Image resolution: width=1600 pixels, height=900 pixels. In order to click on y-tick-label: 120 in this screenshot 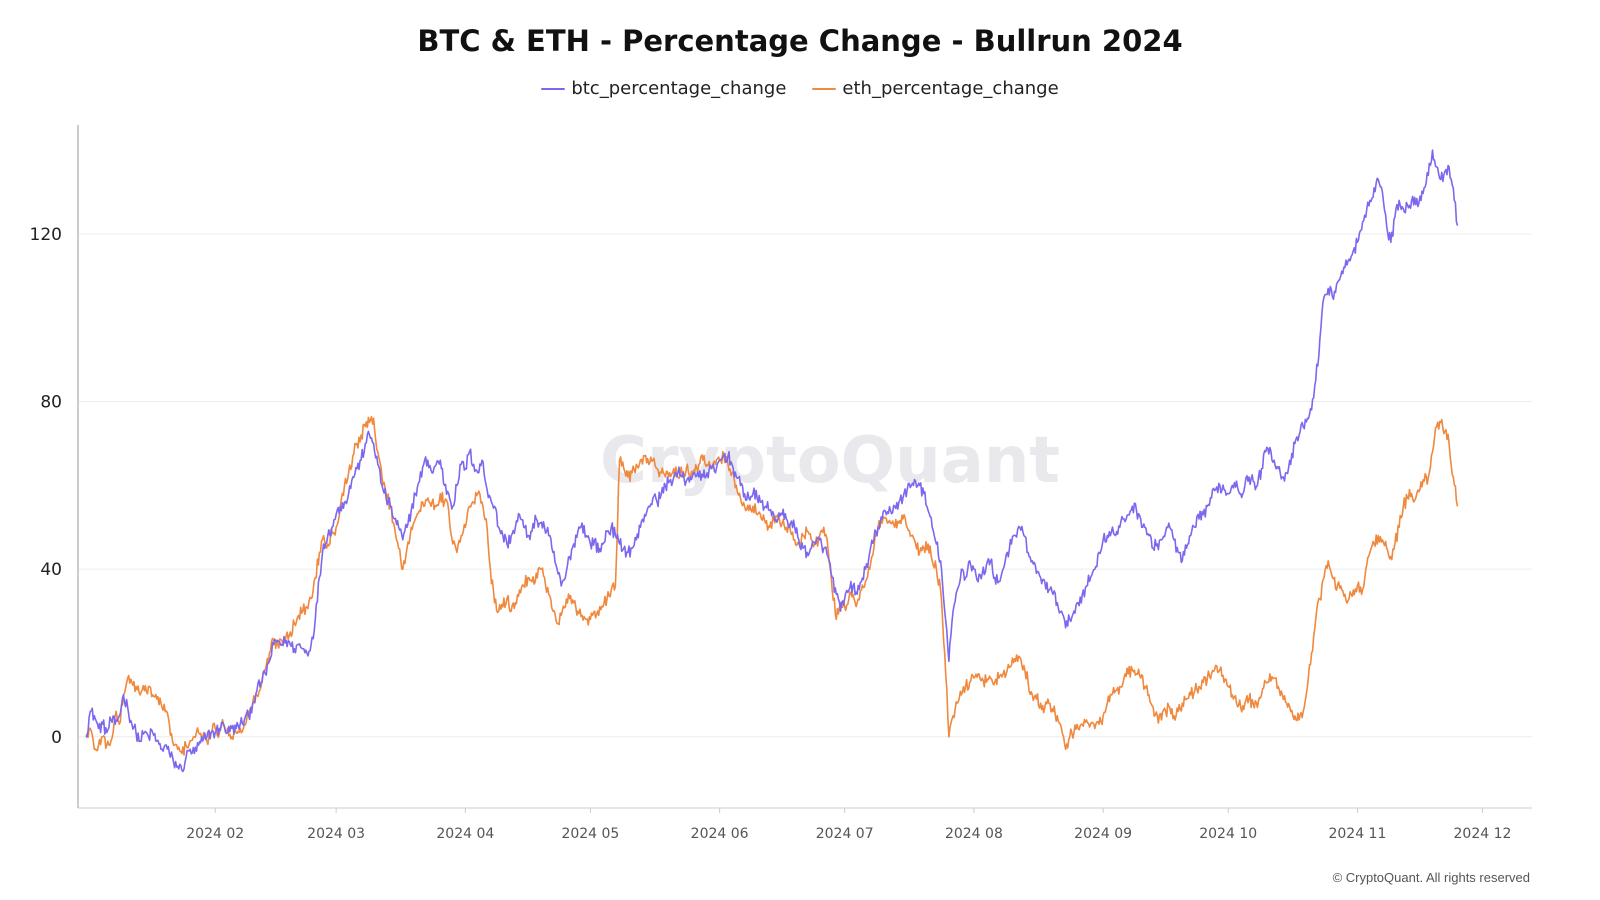, I will do `click(46, 235)`.